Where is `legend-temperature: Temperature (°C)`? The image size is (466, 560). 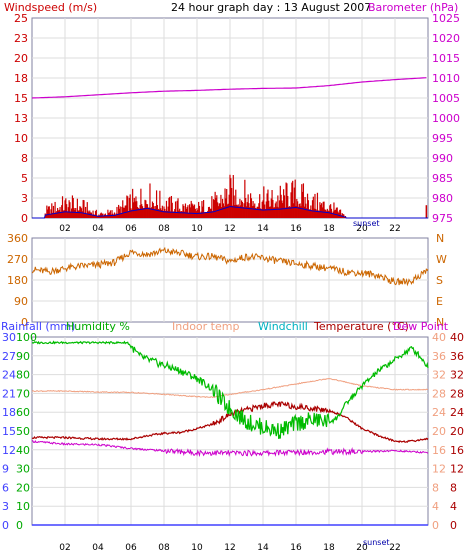
legend-temperature: Temperature (°C) is located at coordinates (361, 326).